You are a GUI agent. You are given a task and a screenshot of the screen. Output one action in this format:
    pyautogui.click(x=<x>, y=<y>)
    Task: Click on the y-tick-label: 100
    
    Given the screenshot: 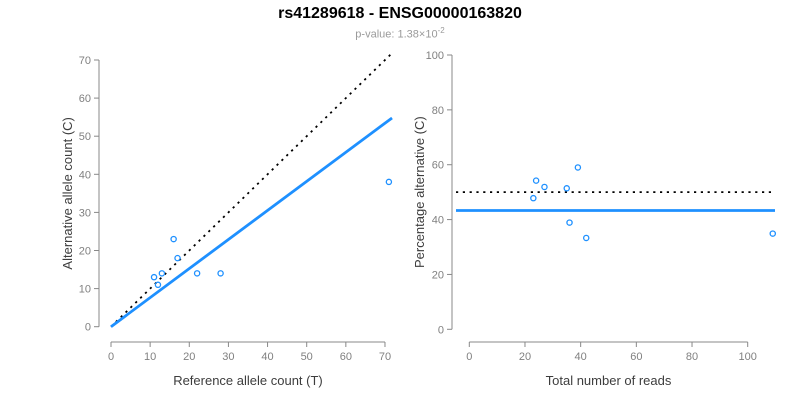 What is the action you would take?
    pyautogui.click(x=435, y=56)
    